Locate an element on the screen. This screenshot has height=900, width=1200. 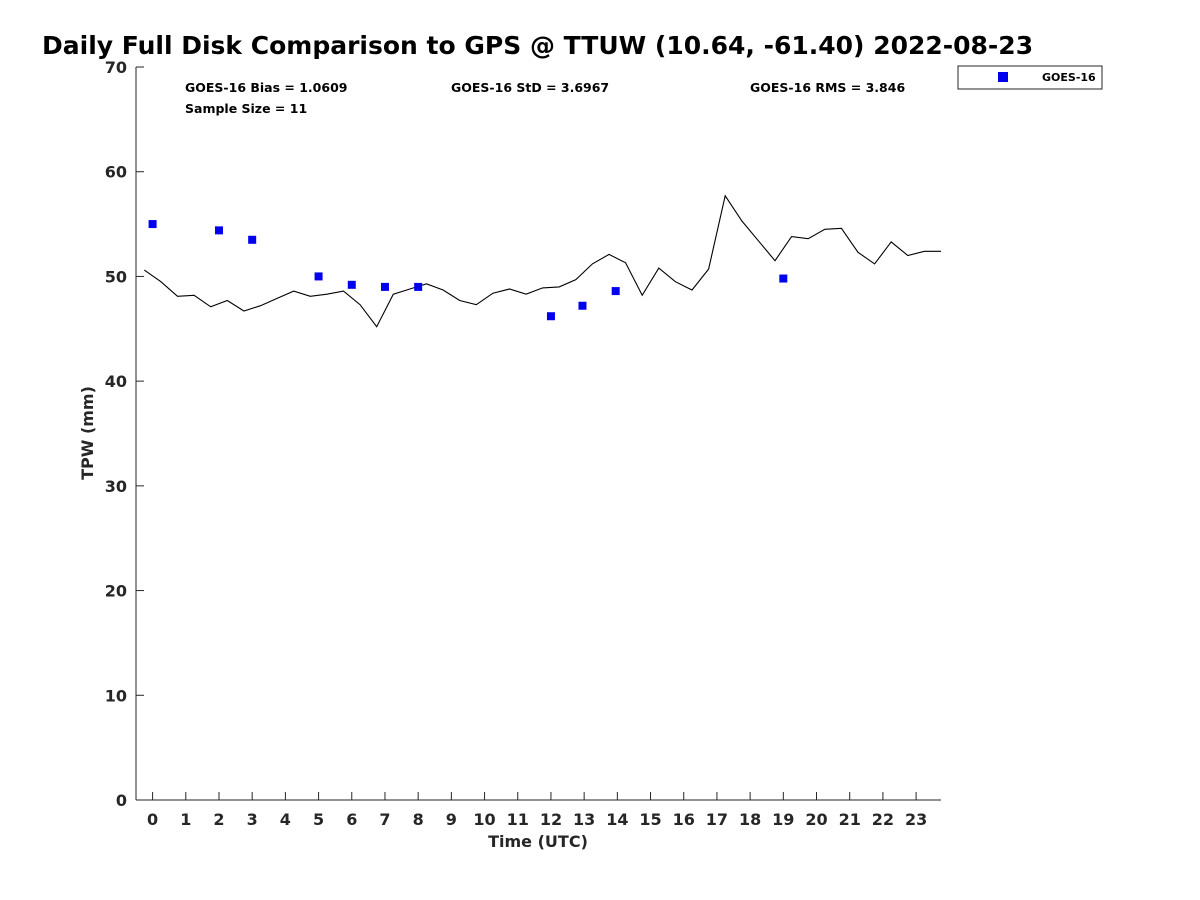
x-tick-label: 20 is located at coordinates (816, 819).